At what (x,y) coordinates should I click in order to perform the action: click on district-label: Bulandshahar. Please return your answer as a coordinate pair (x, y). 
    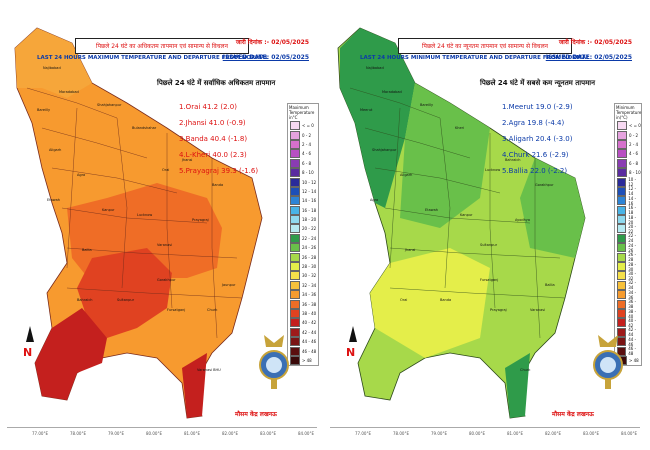
    Looking at the image, I should click on (144, 128).